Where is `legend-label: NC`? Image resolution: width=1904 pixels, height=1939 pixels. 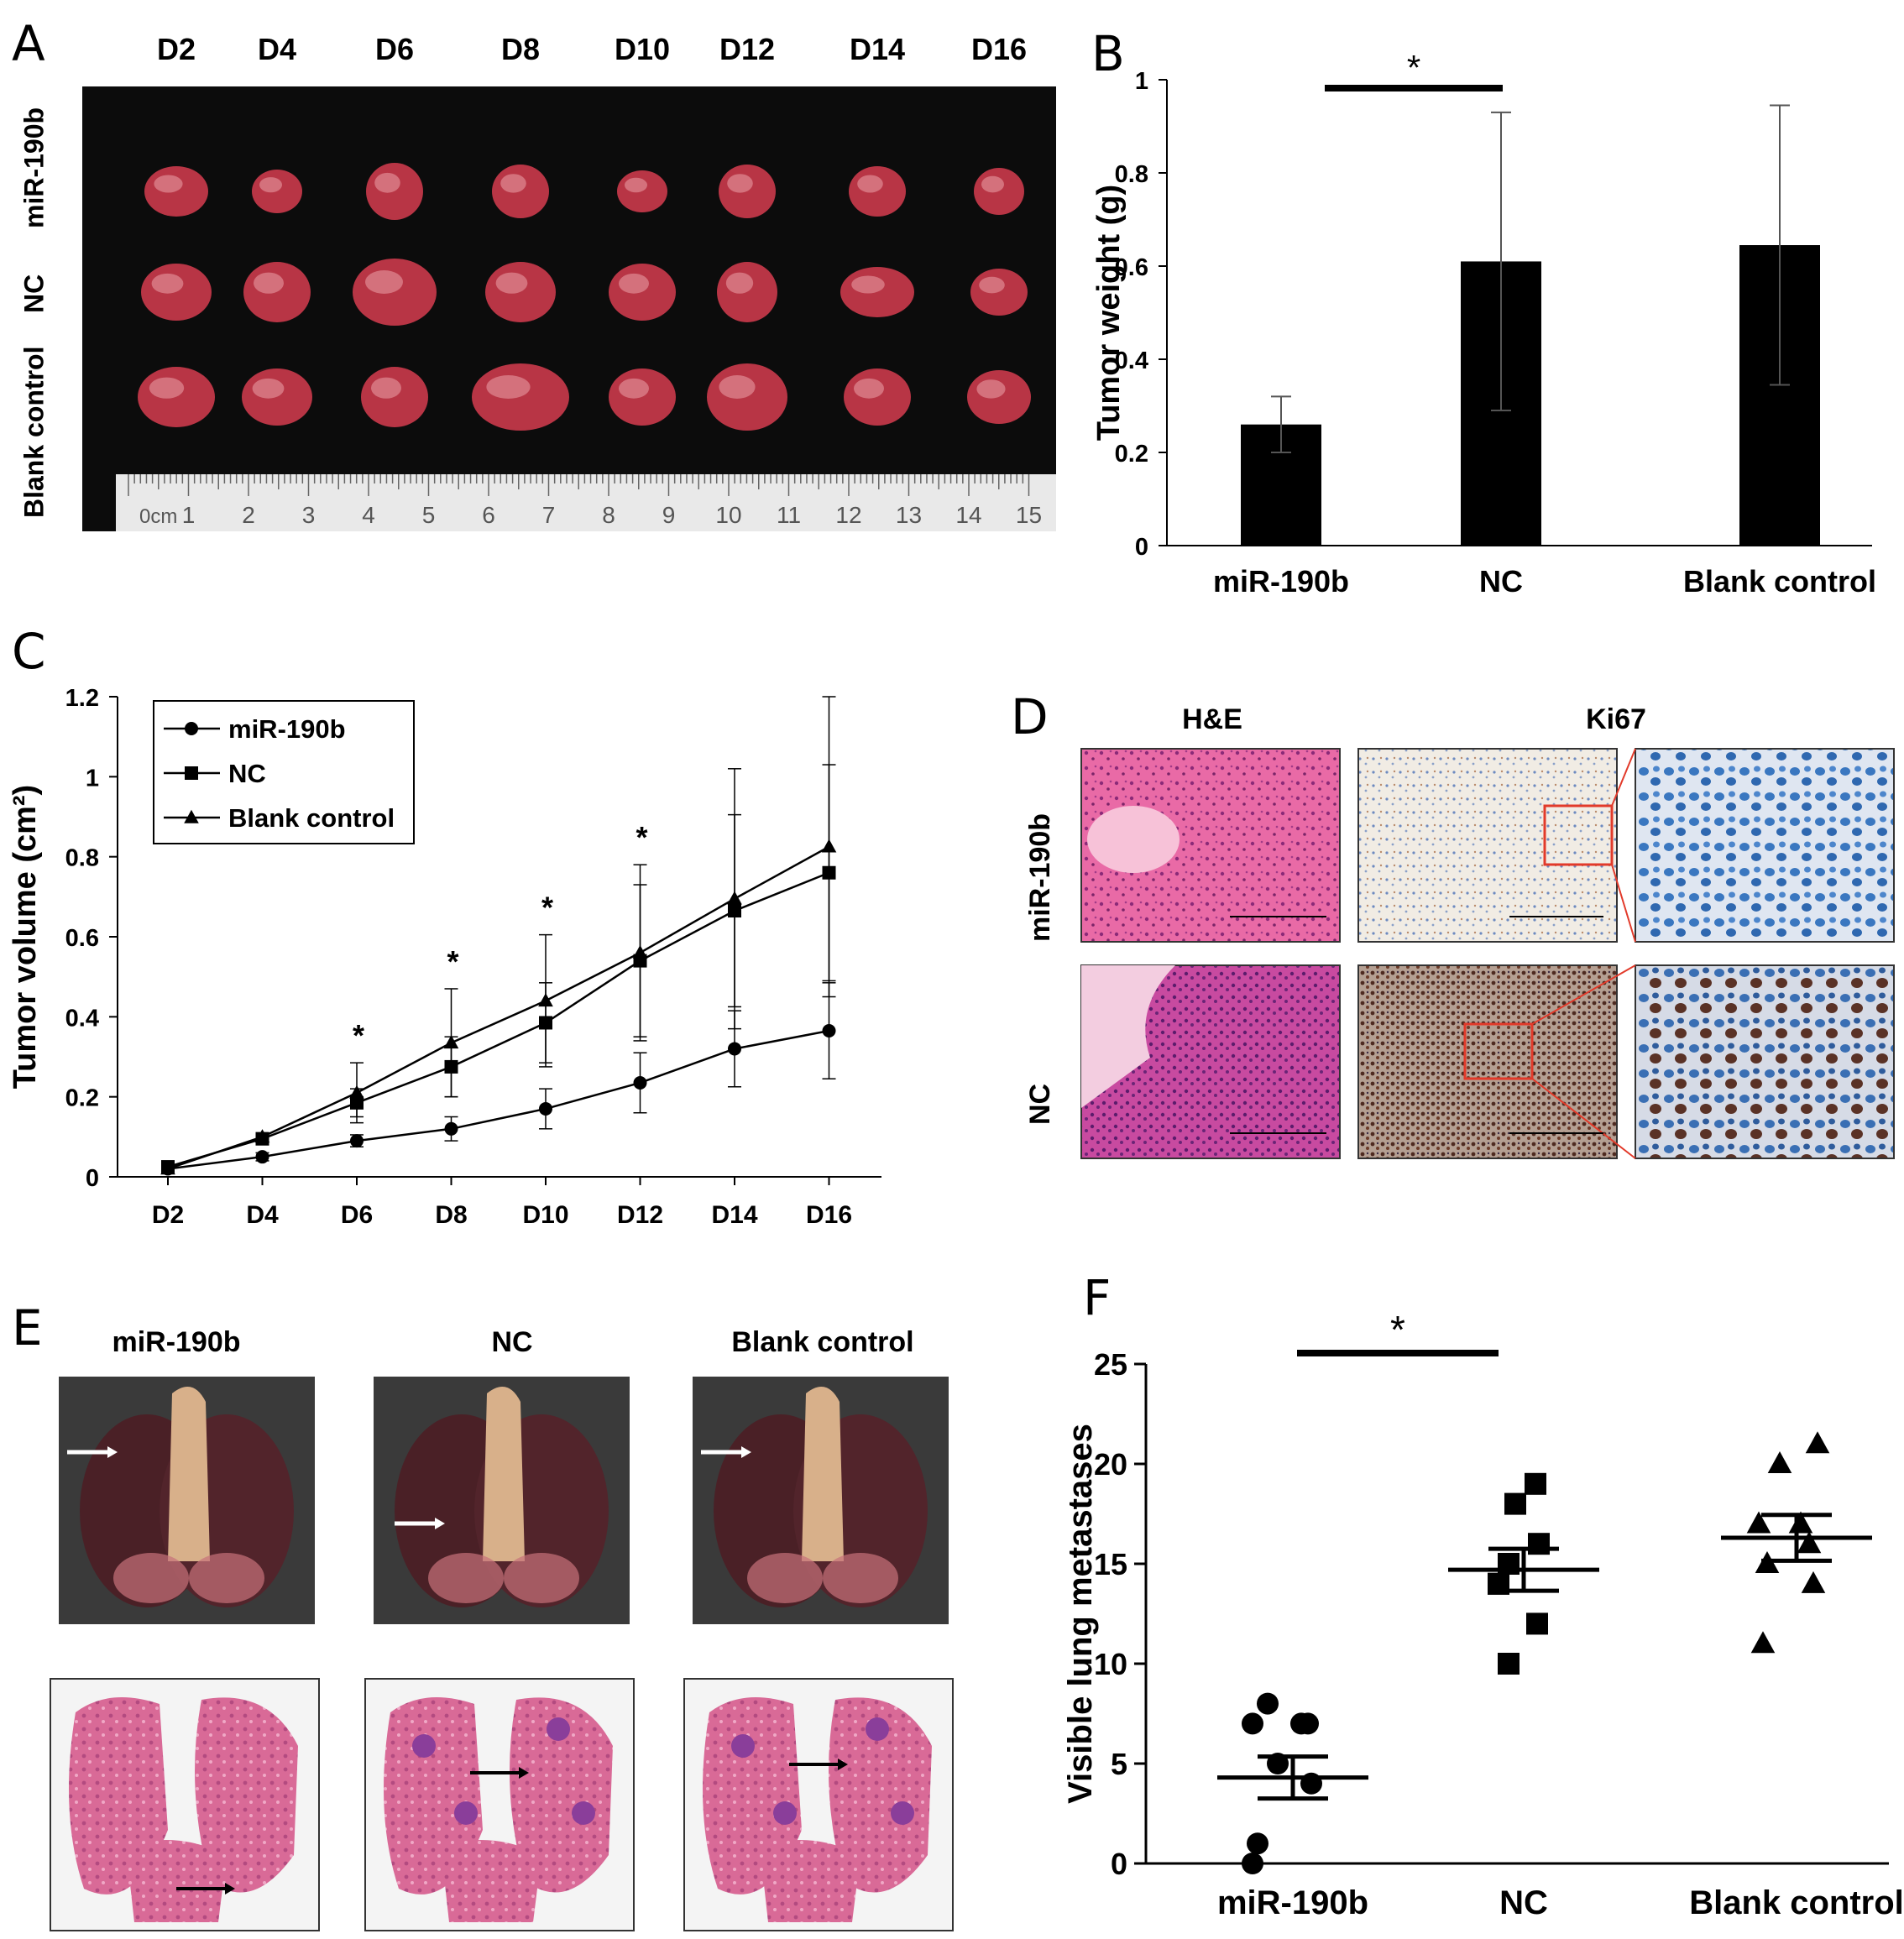
legend-label: NC is located at coordinates (247, 773).